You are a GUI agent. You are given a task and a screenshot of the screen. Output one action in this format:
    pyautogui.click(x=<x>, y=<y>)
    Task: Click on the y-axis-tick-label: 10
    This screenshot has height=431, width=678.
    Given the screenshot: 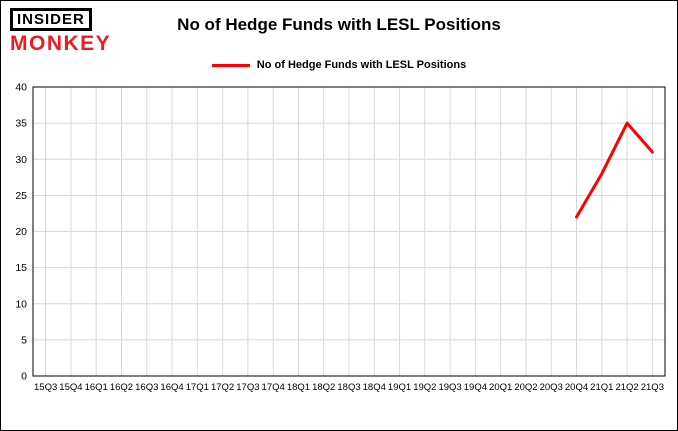 What is the action you would take?
    pyautogui.click(x=21, y=304)
    